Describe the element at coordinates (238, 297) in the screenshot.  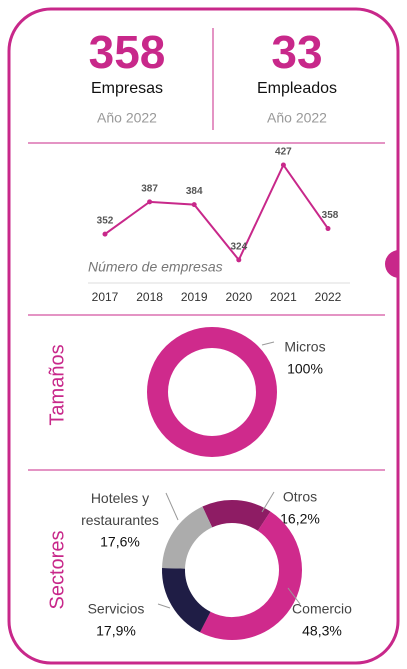
I see `x-tick-label: 2020` at that location.